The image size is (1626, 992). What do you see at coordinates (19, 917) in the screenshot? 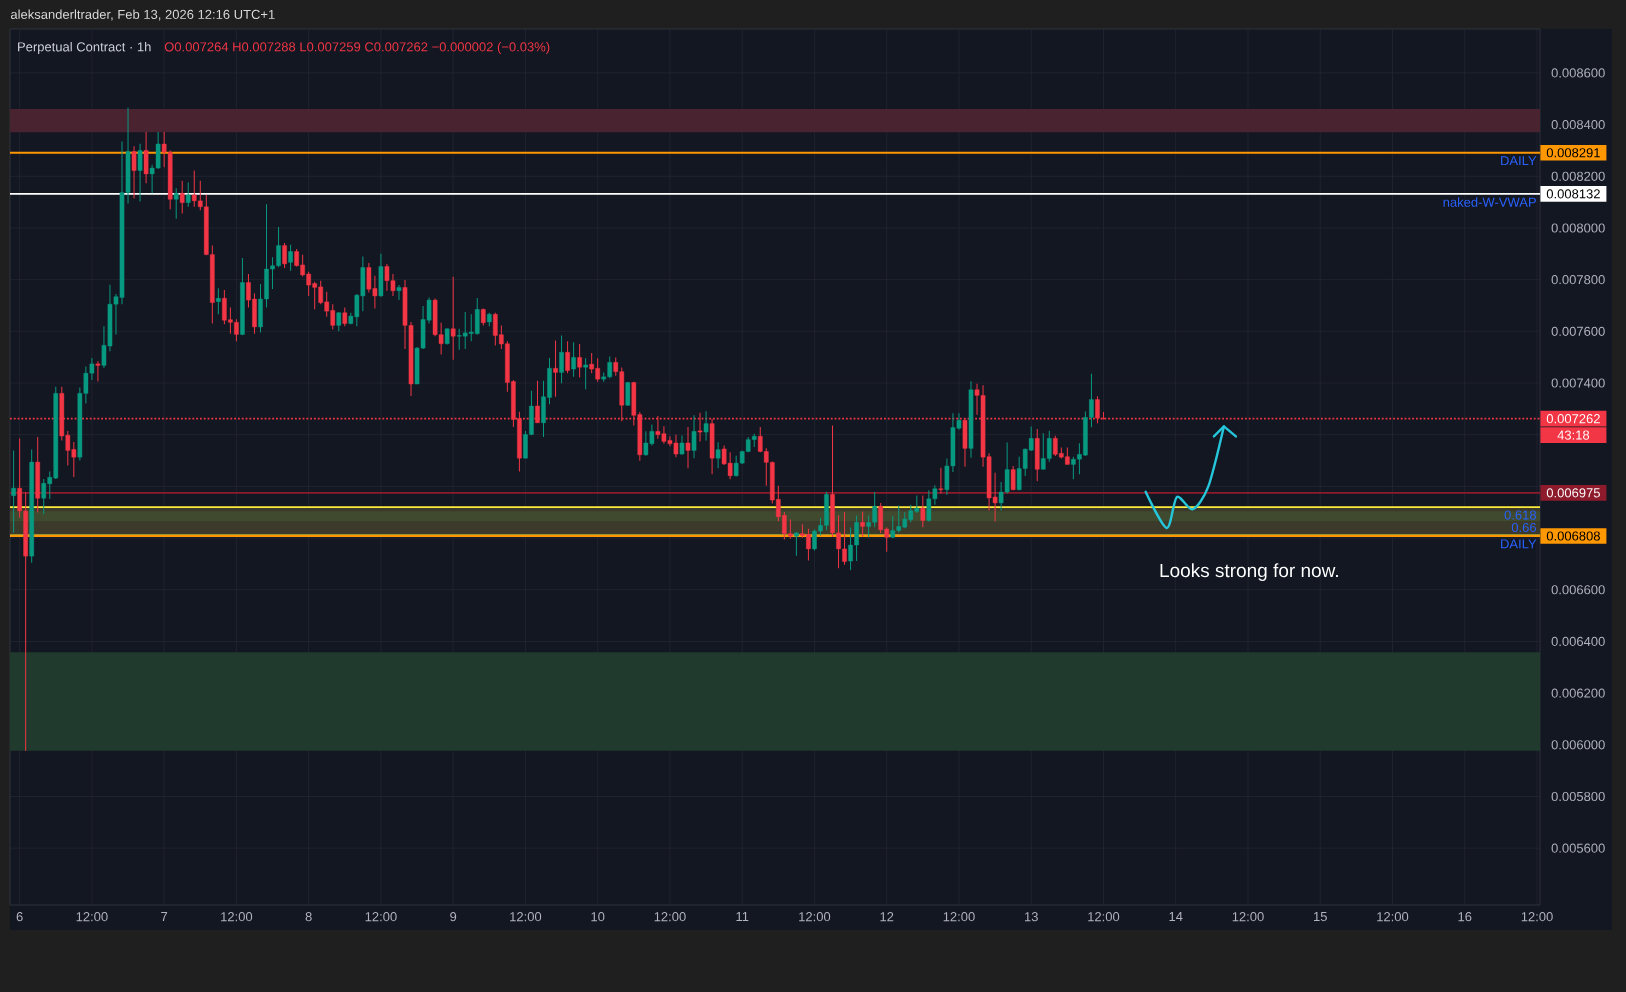
I see `x-tick-label: 6` at bounding box center [19, 917].